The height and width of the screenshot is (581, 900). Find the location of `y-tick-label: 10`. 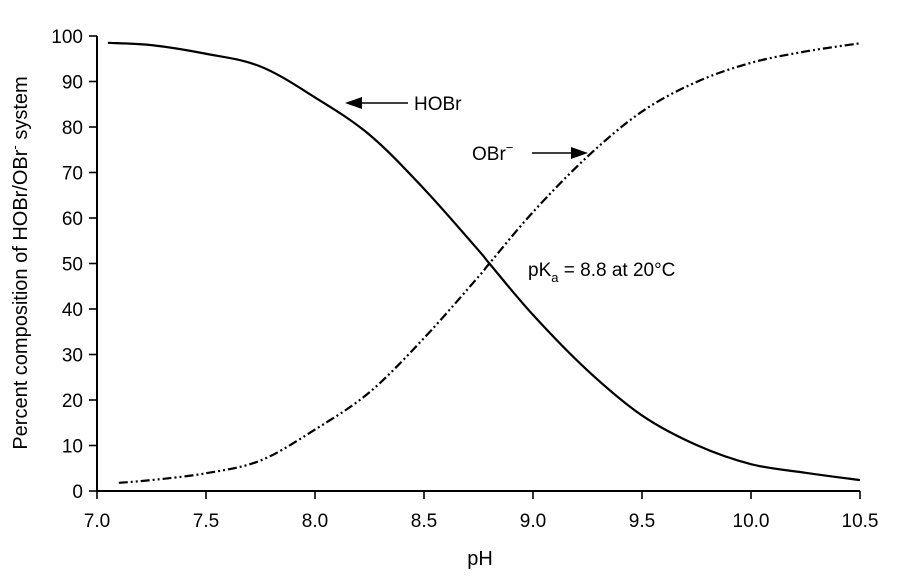

y-tick-label: 10 is located at coordinates (72, 447).